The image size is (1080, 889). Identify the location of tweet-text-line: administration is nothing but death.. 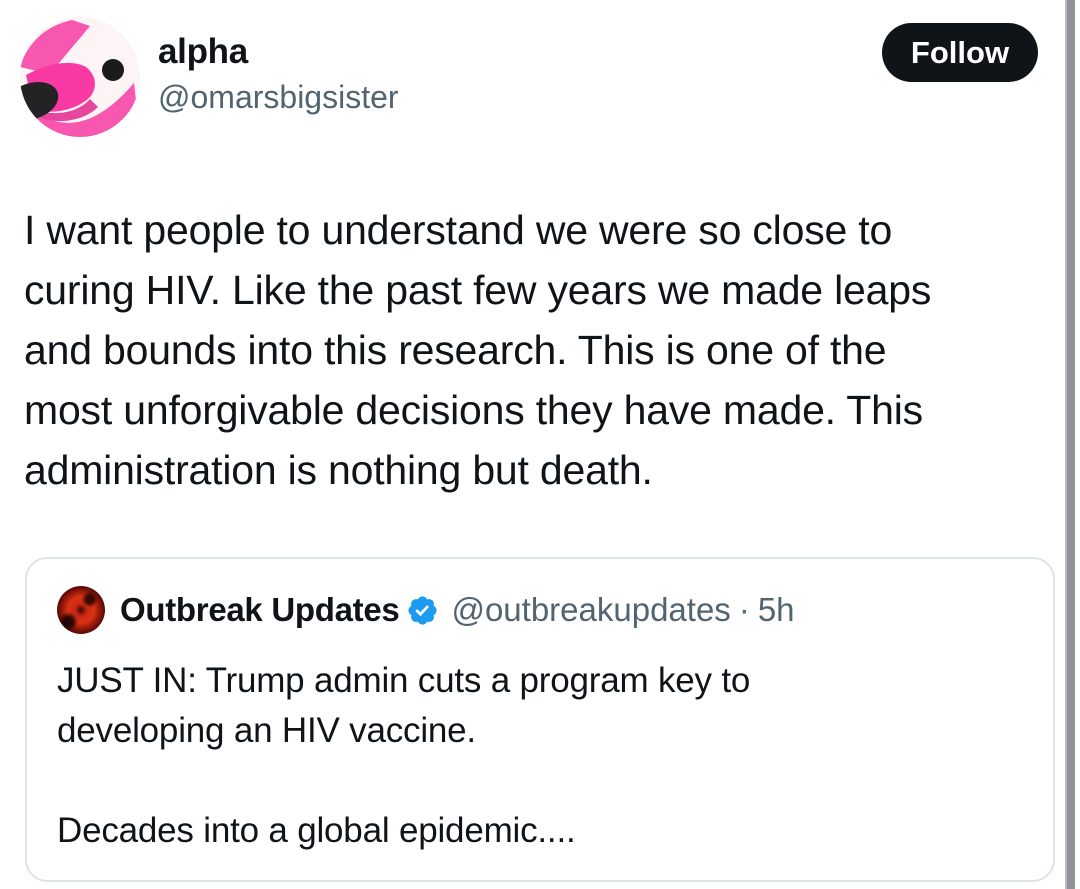
(338, 470).